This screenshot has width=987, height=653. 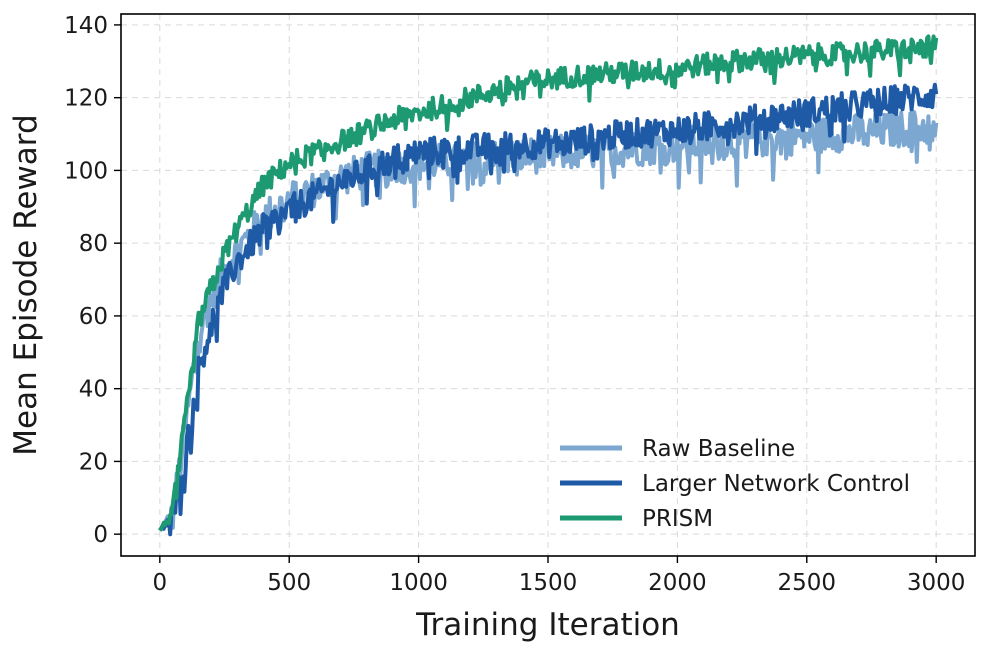 I want to click on legend-label: Larger Network Control, so click(x=776, y=484).